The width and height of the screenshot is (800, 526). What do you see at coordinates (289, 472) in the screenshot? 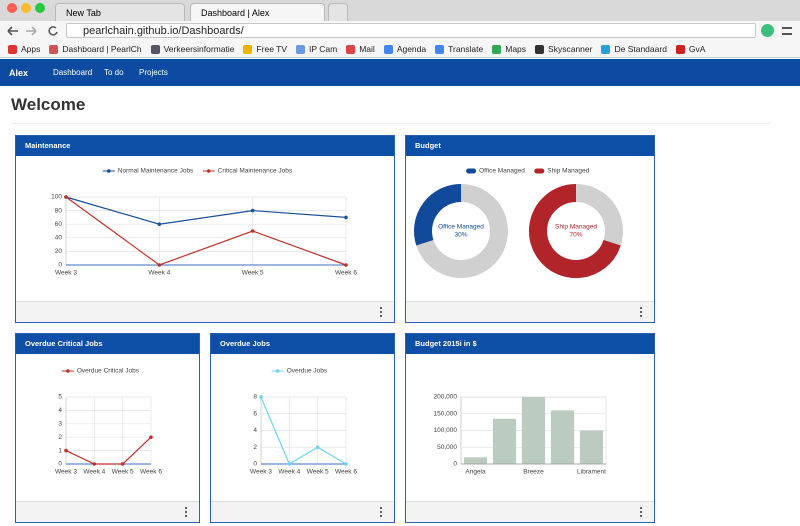
I see `x-tick-label: Week 4` at bounding box center [289, 472].